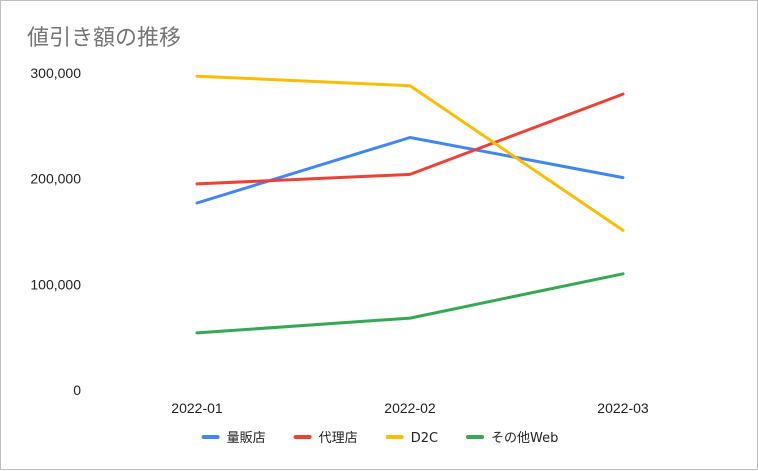 The image size is (758, 471). Describe the element at coordinates (197, 408) in the screenshot. I see `x-tick-label: 2022-01` at that location.